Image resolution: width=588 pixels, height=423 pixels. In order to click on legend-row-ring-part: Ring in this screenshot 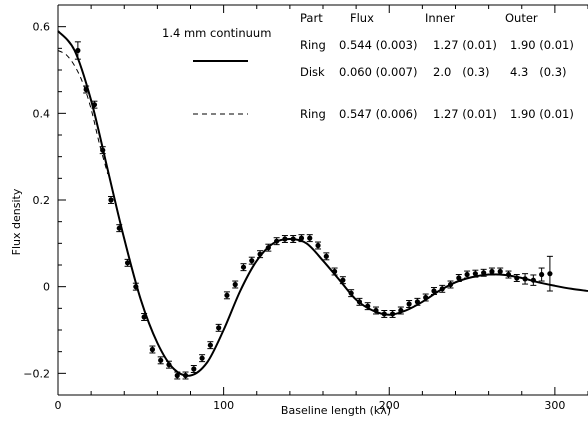, I will do `click(313, 45)`.